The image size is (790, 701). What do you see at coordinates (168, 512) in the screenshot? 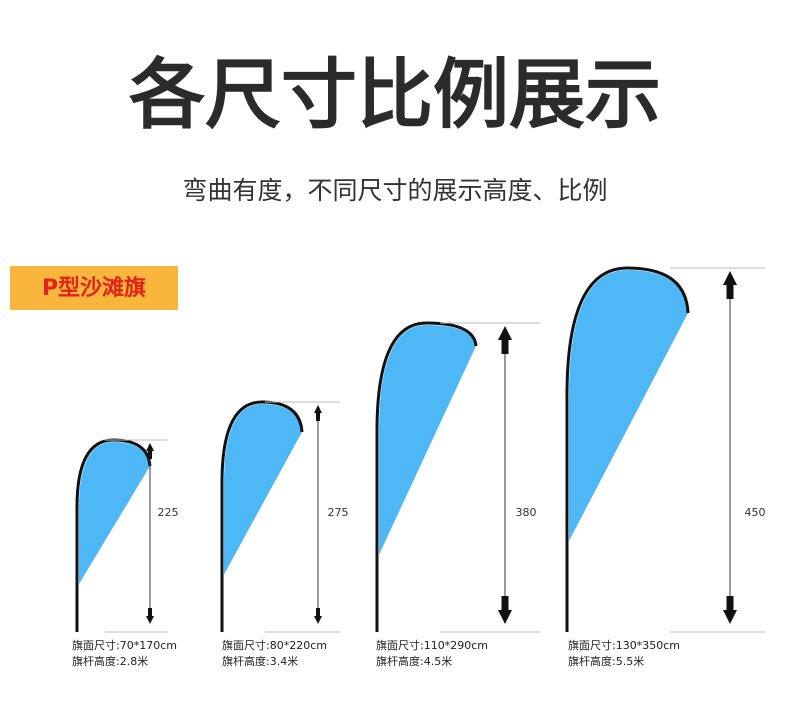
I see `height-label: 225` at bounding box center [168, 512].